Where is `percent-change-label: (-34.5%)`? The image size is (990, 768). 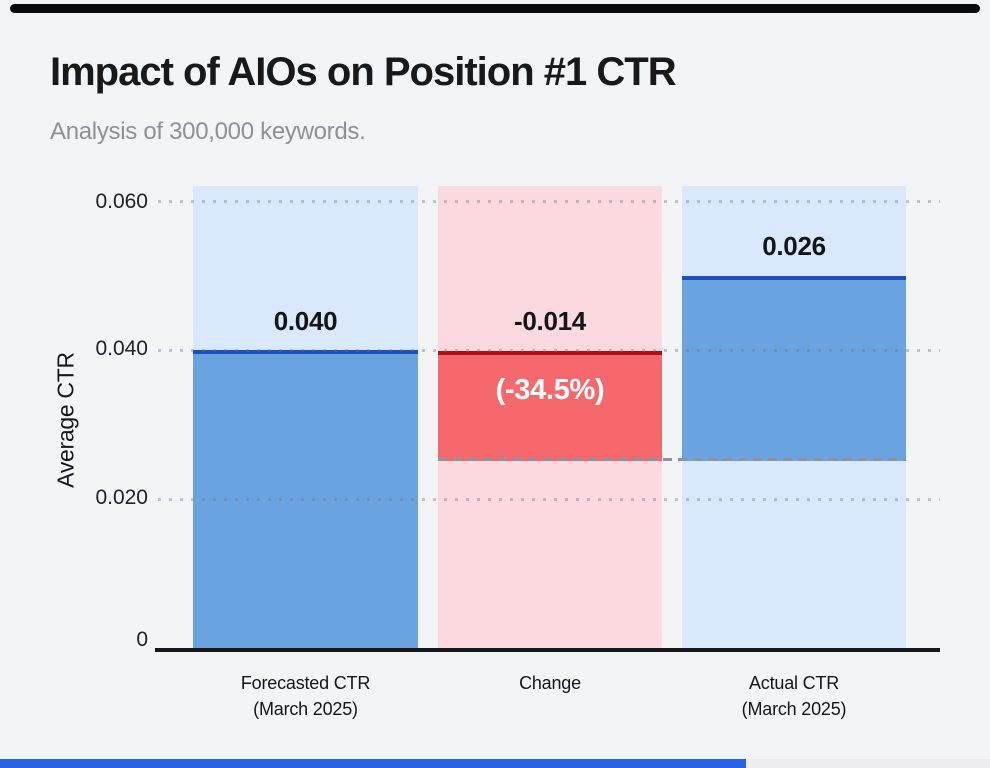 percent-change-label: (-34.5%) is located at coordinates (550, 390).